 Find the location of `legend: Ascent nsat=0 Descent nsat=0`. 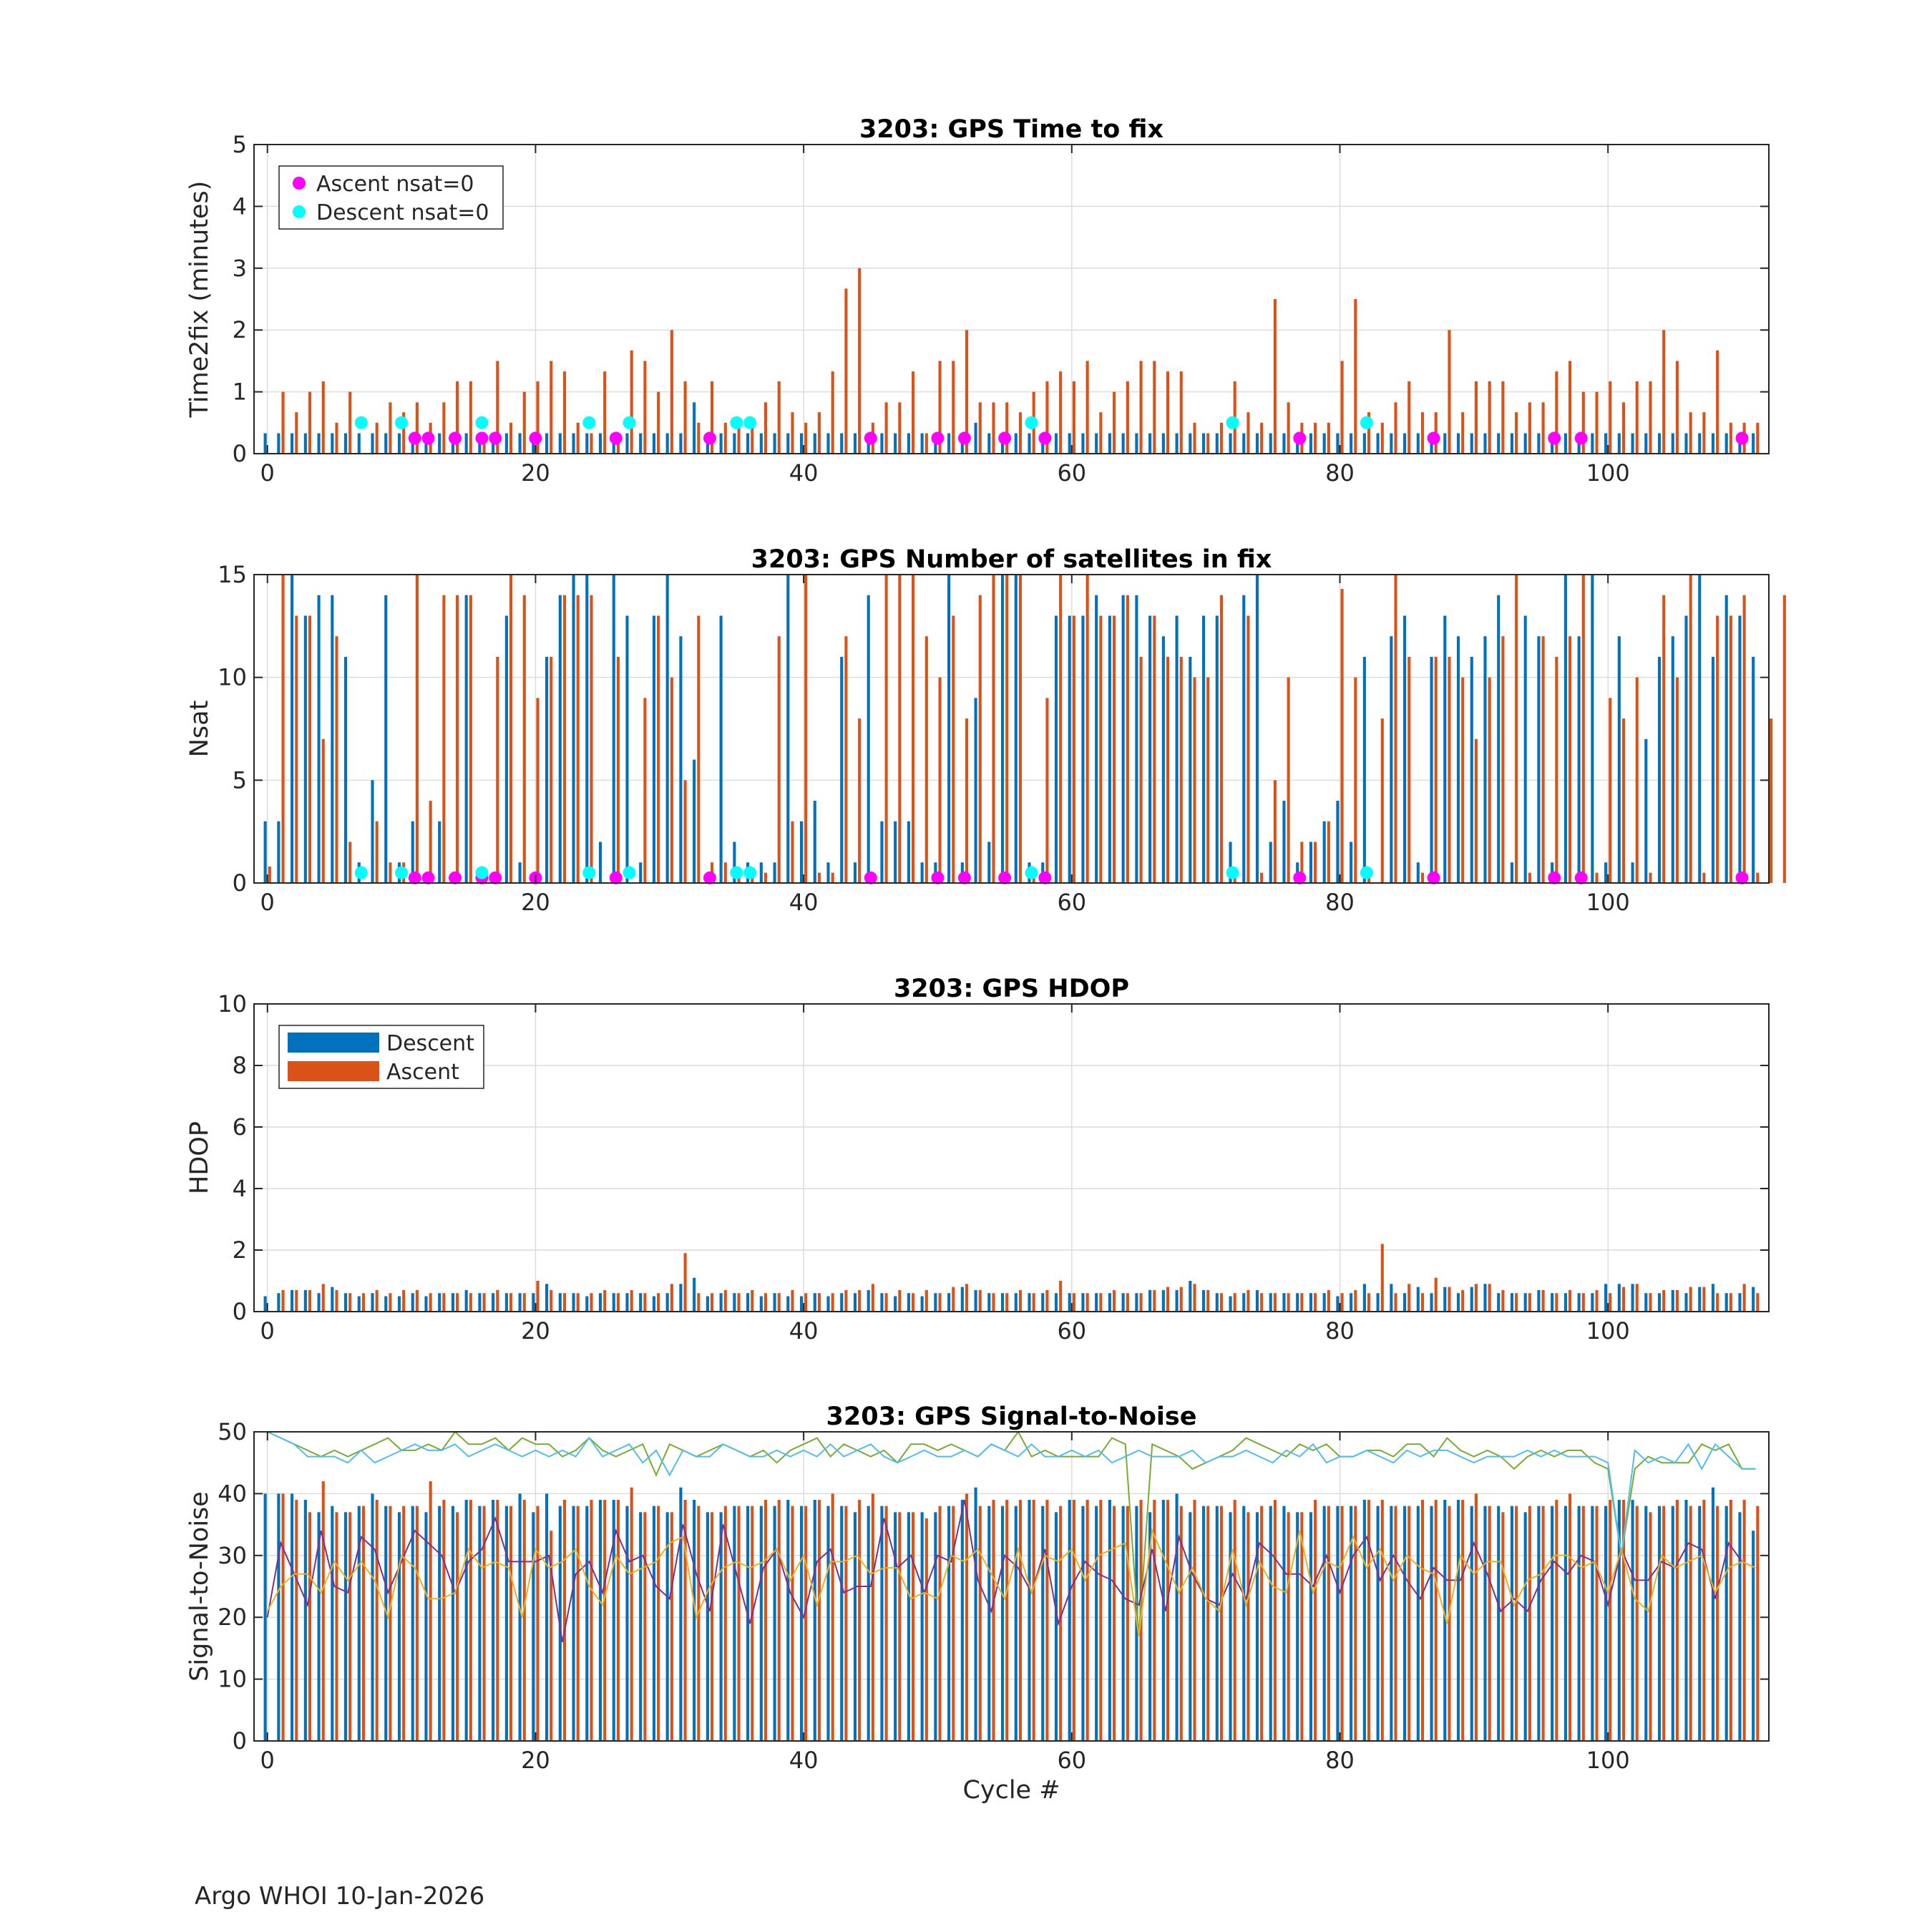

legend: Ascent nsat=0 Descent nsat=0 is located at coordinates (391, 197).